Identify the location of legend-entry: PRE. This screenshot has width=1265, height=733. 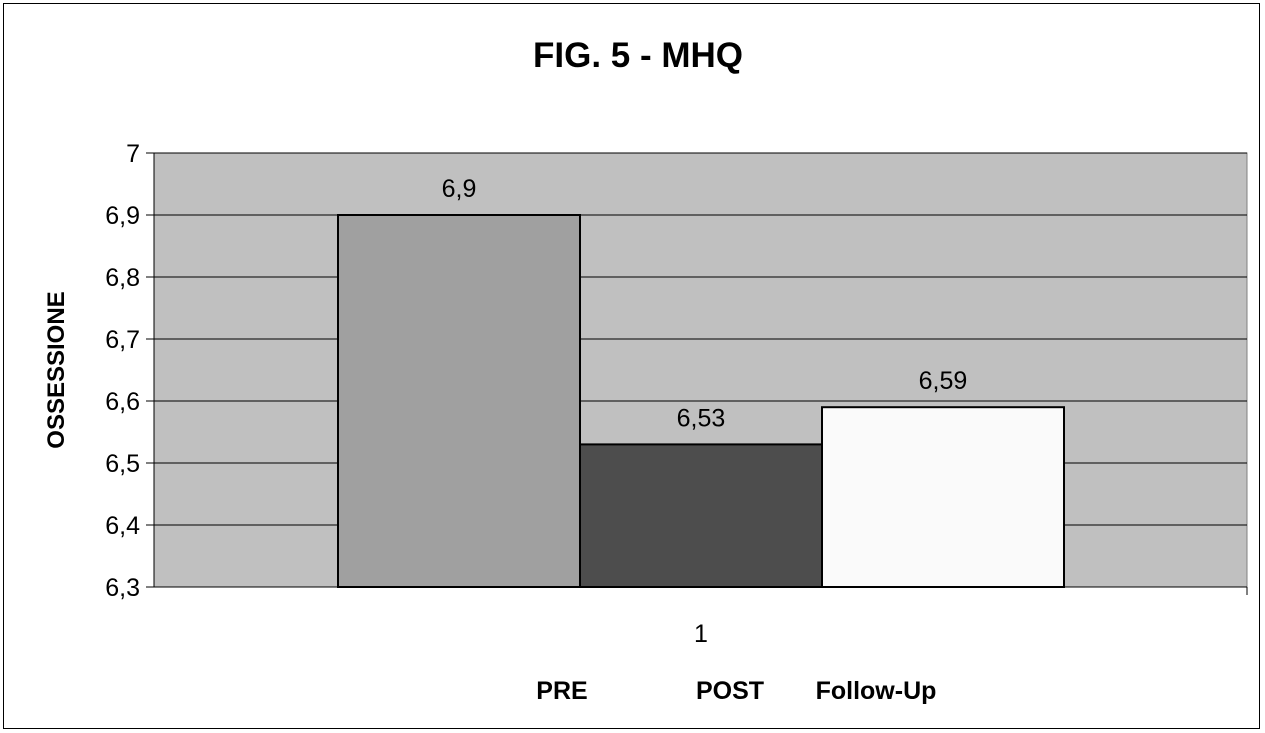
(561, 691).